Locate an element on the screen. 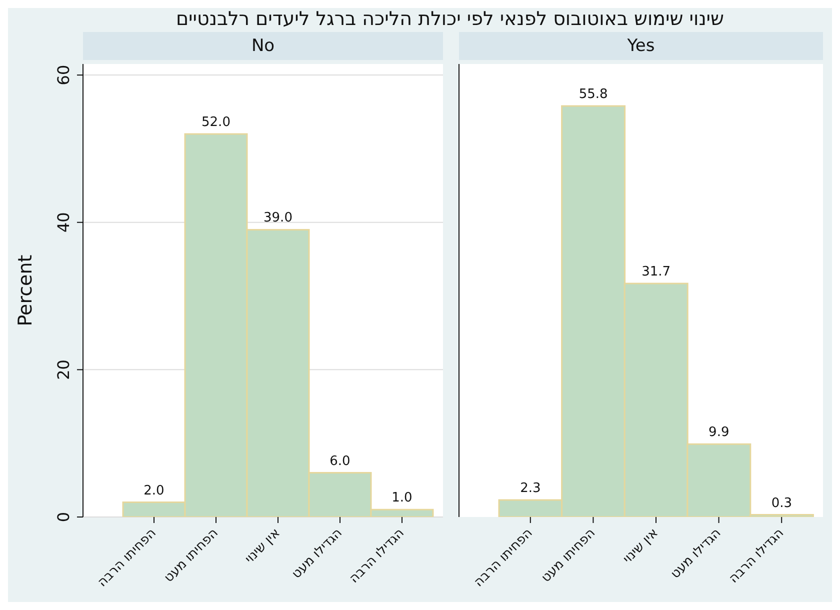 This screenshot has width=840, height=610. data-label: 9.9 is located at coordinates (719, 432).